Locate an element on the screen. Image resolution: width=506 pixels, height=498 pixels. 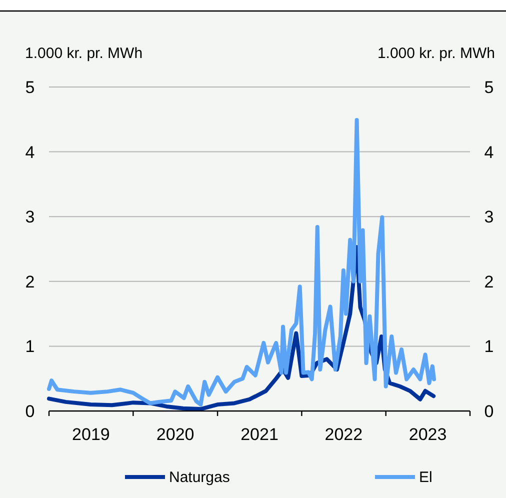
legend-label: El is located at coordinates (425, 477).